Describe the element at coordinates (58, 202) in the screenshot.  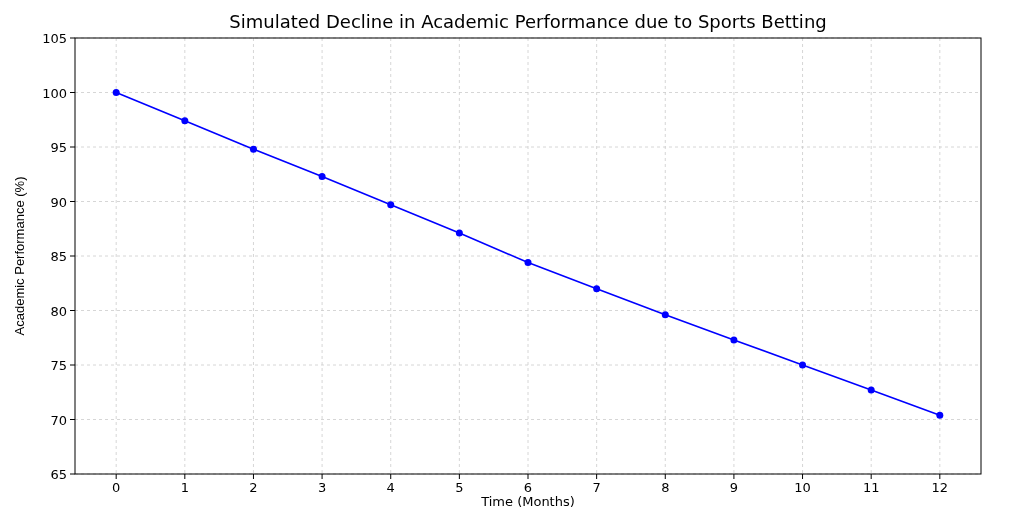
I see `y-tick-label: 90` at that location.